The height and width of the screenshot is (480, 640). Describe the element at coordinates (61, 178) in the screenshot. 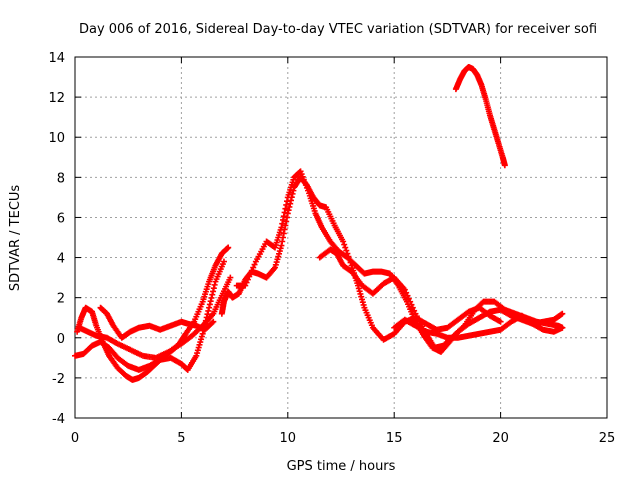

I see `y-tick-label: 8` at that location.